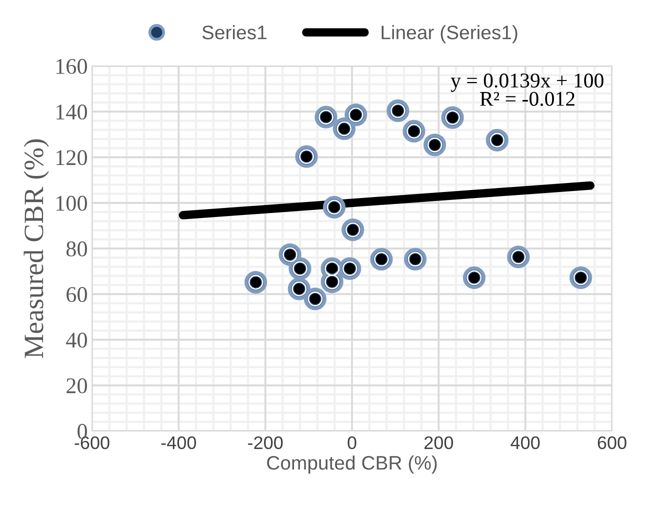  I want to click on y-tick-label: 100, so click(71, 203).